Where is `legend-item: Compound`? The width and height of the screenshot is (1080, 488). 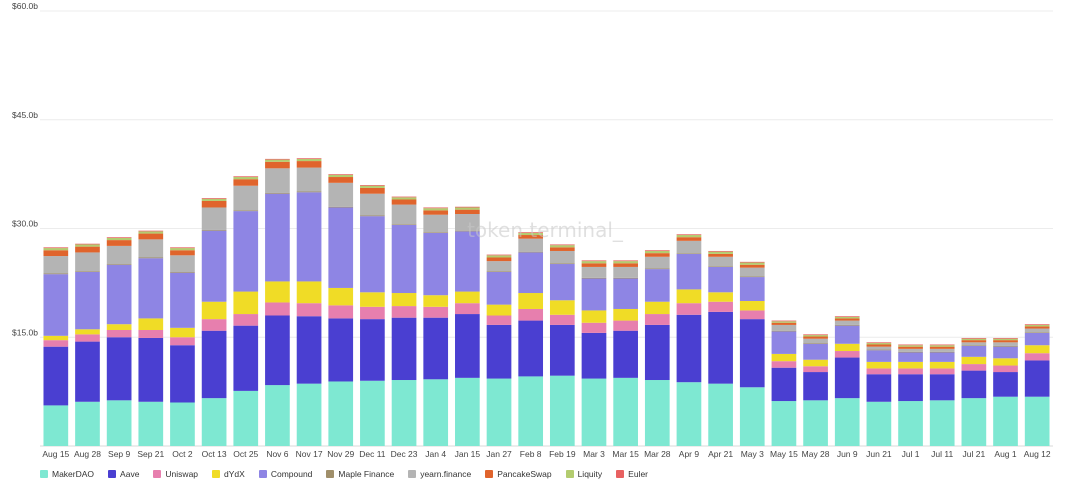
legend-item: Compound is located at coordinates (285, 474).